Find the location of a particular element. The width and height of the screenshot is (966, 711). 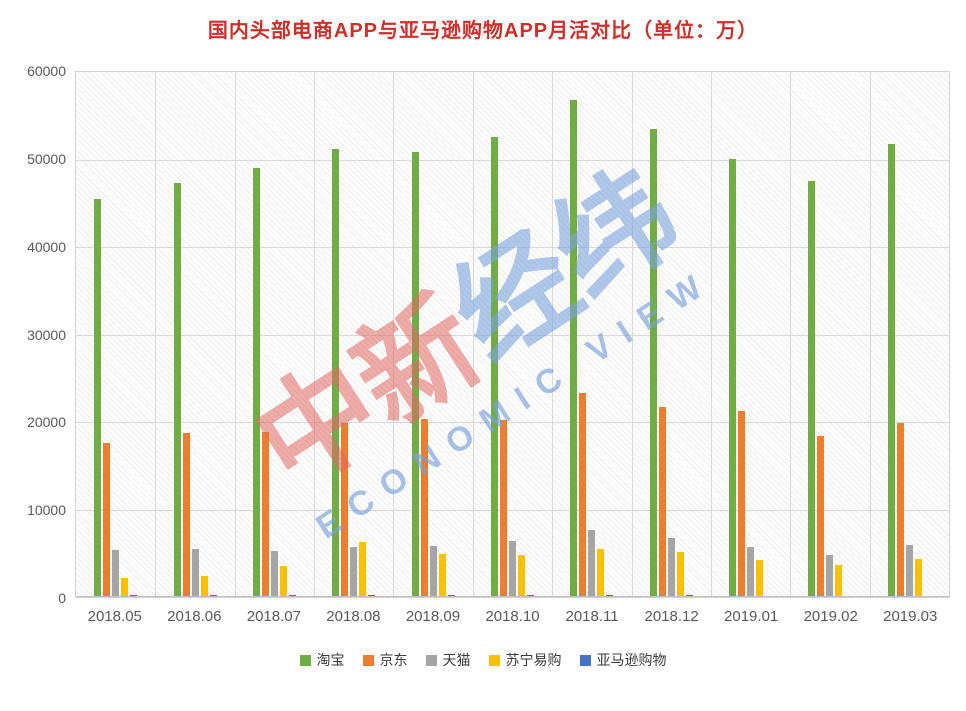

x-tick-label: 2019.01 is located at coordinates (751, 616).